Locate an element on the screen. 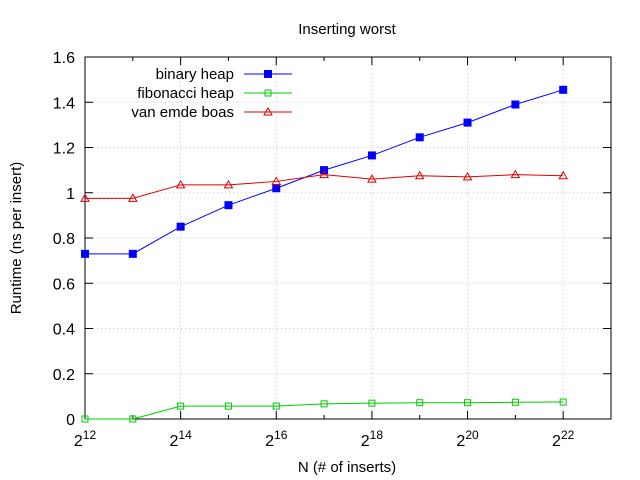 The height and width of the screenshot is (480, 640). legend-label: van emde boas is located at coordinates (182, 112).